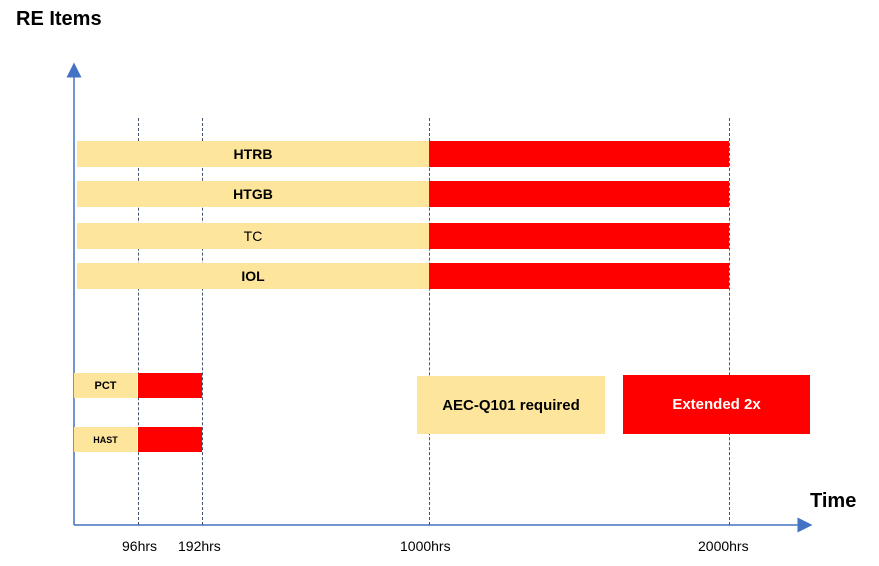 This screenshot has height=566, width=879. What do you see at coordinates (140, 546) in the screenshot?
I see `tick-96: 96hrs` at bounding box center [140, 546].